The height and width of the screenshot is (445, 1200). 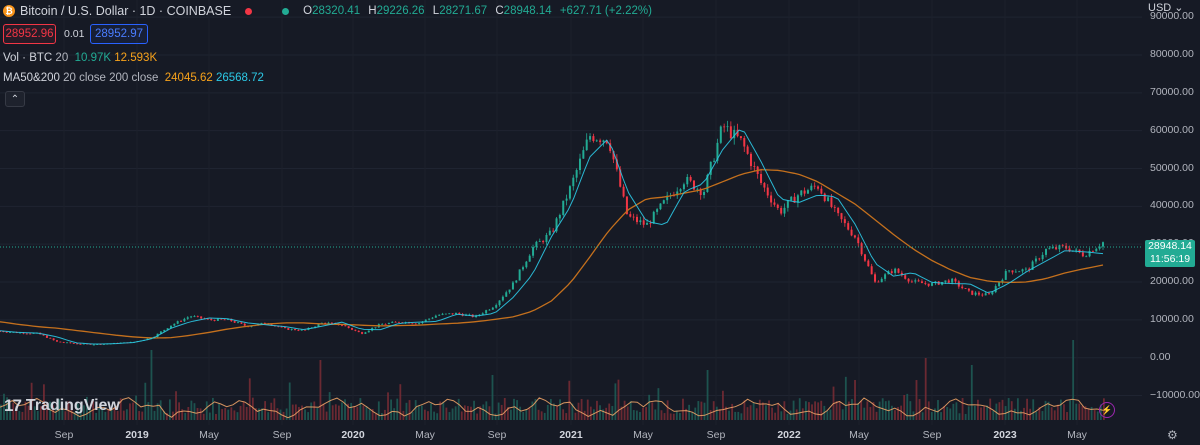 I want to click on flash-icon: ⚡, so click(x=1107, y=410).